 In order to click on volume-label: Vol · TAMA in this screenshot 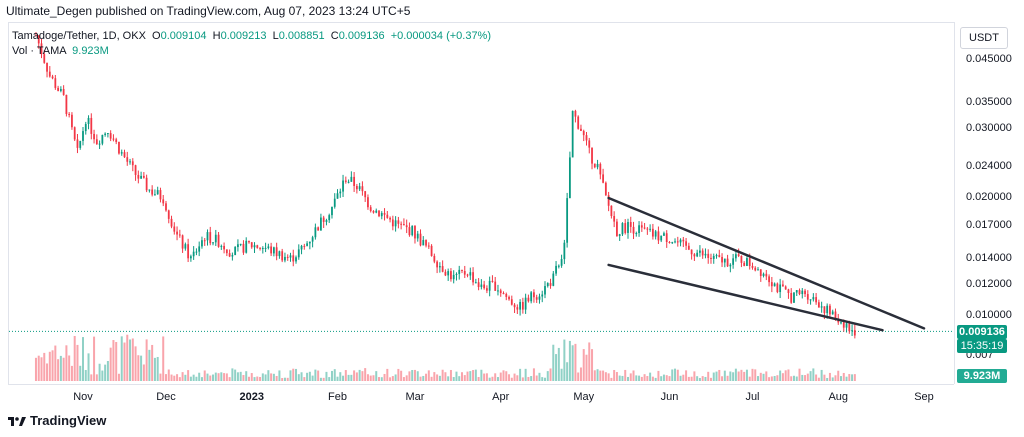, I will do `click(39, 51)`.